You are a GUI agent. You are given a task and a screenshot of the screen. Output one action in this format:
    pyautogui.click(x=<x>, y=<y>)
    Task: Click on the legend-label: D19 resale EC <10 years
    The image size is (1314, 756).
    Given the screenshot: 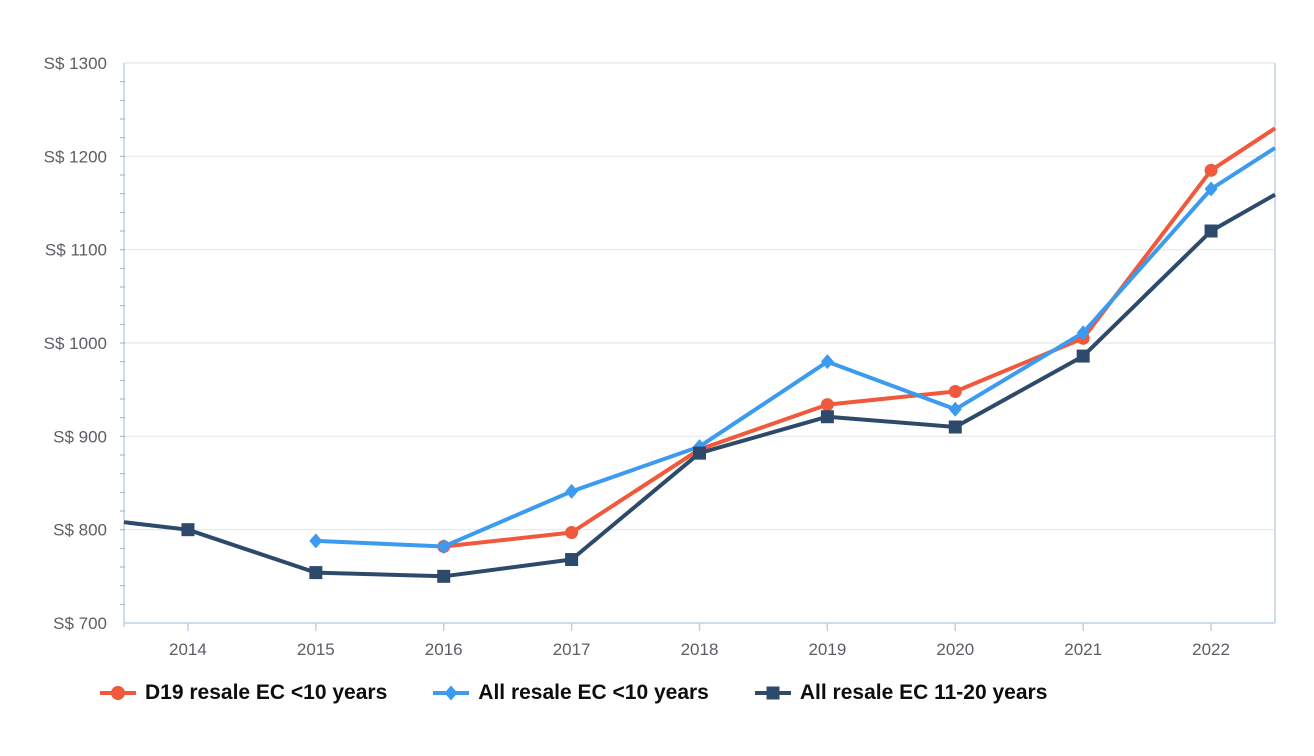 What is the action you would take?
    pyautogui.click(x=266, y=692)
    